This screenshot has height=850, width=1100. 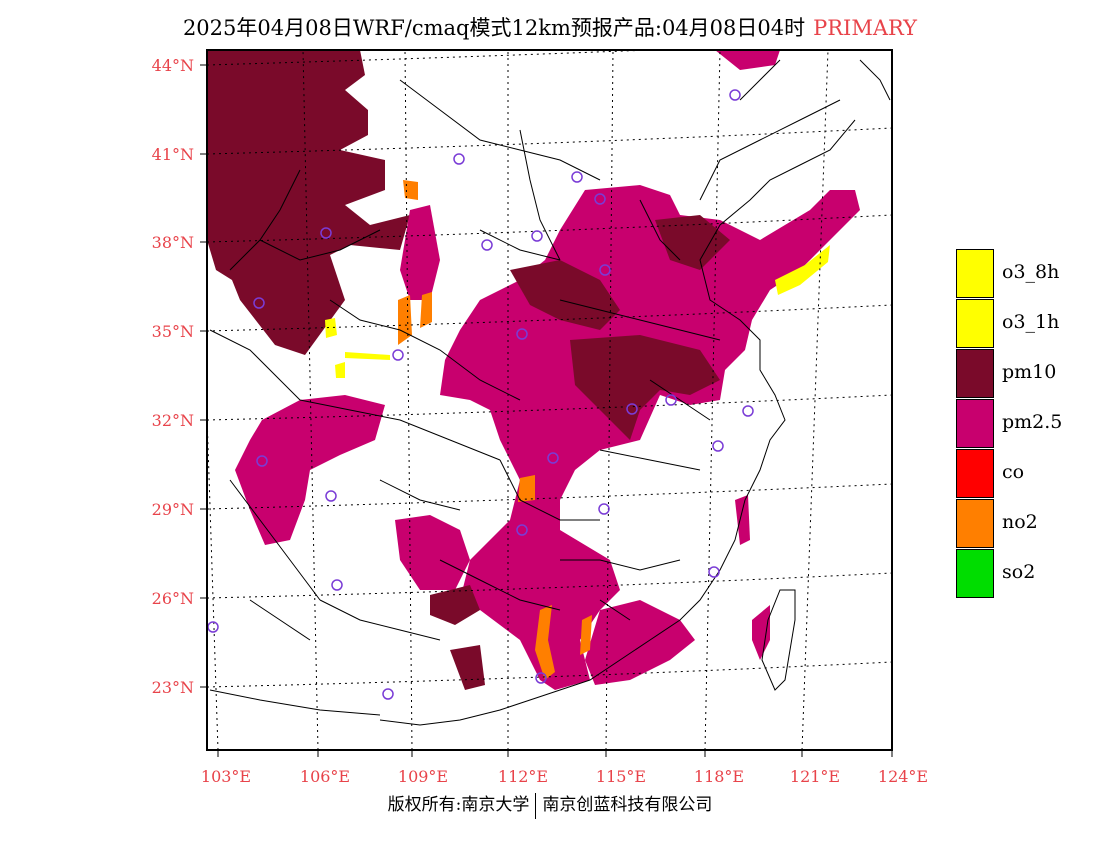 I want to click on title-tag: PRIMARY, so click(x=865, y=28).